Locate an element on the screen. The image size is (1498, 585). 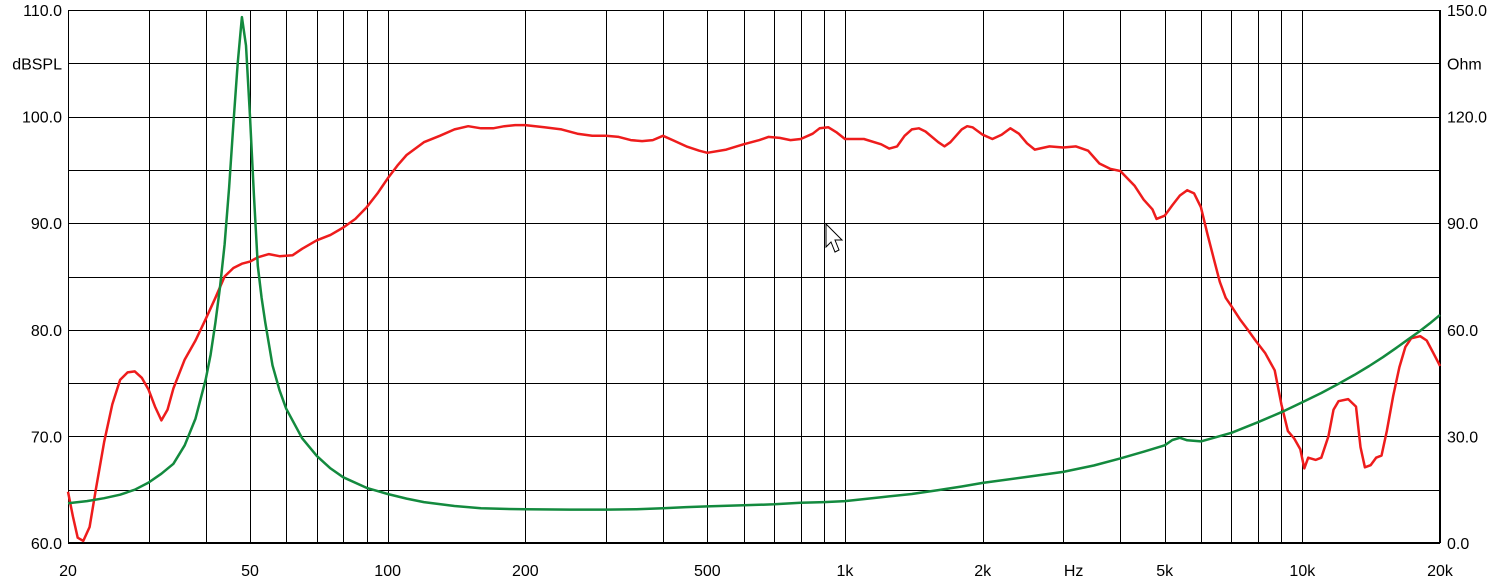
x-tick-label: 100 is located at coordinates (387, 571).